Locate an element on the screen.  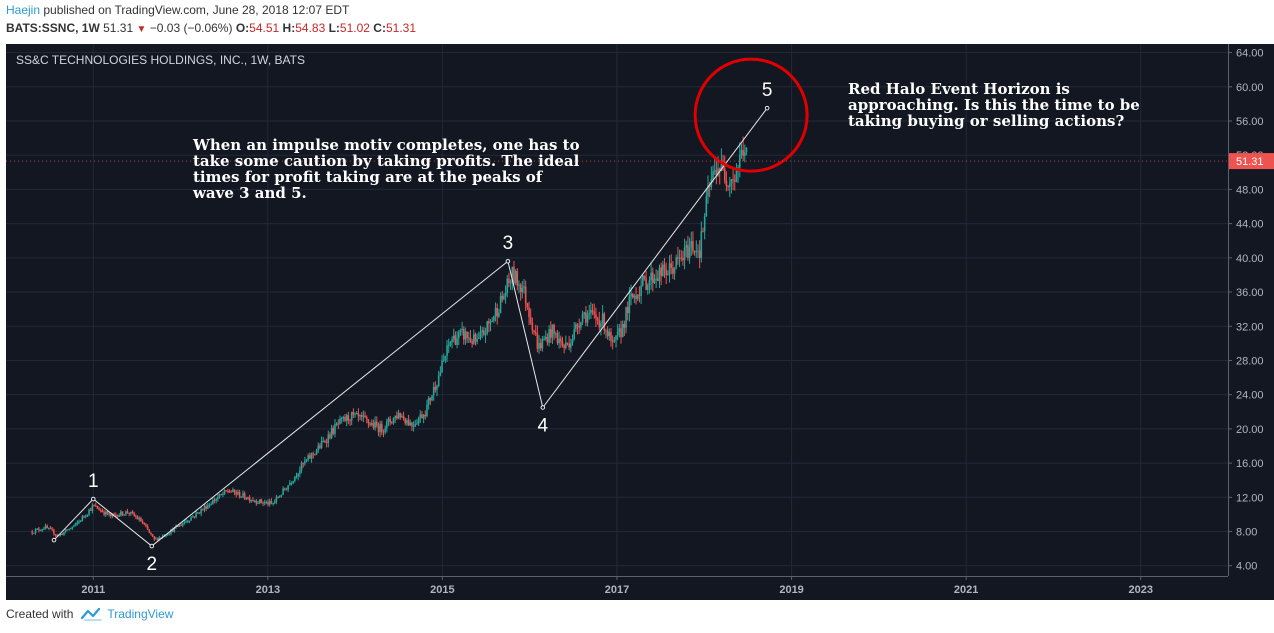
y-tick-label: 44.00 is located at coordinates (1250, 225).